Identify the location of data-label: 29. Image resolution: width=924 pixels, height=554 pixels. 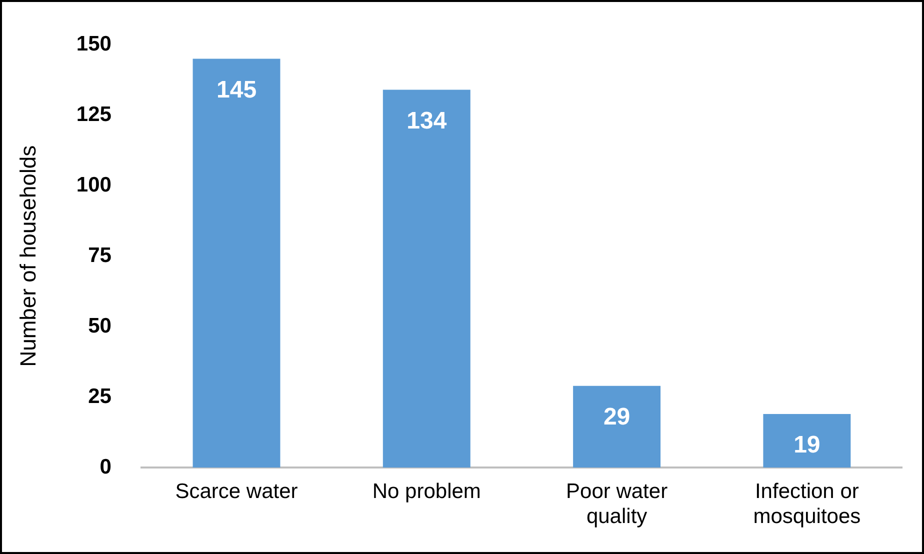
(616, 416).